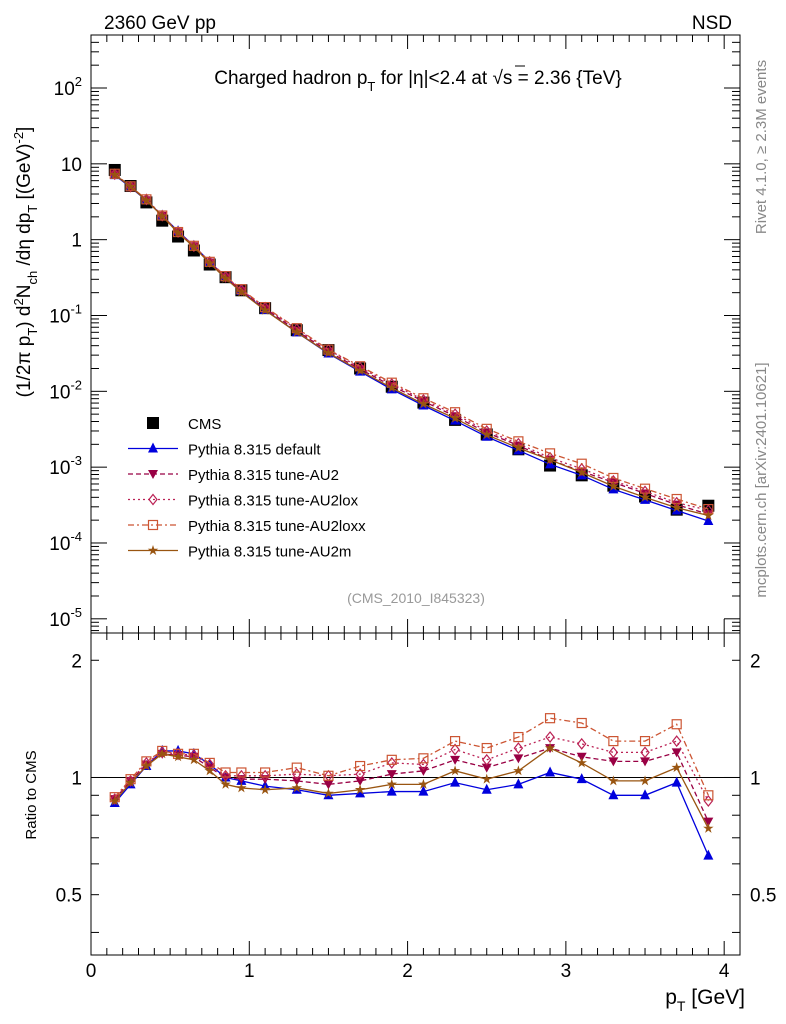  I want to click on legend-item-au2loxx: Pythia 8.315 tune-AU2loxx, so click(247, 526).